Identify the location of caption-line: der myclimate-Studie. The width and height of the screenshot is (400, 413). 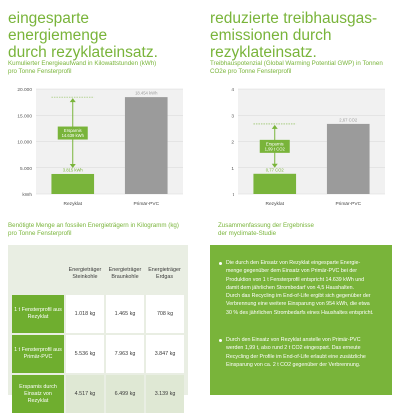
(247, 233).